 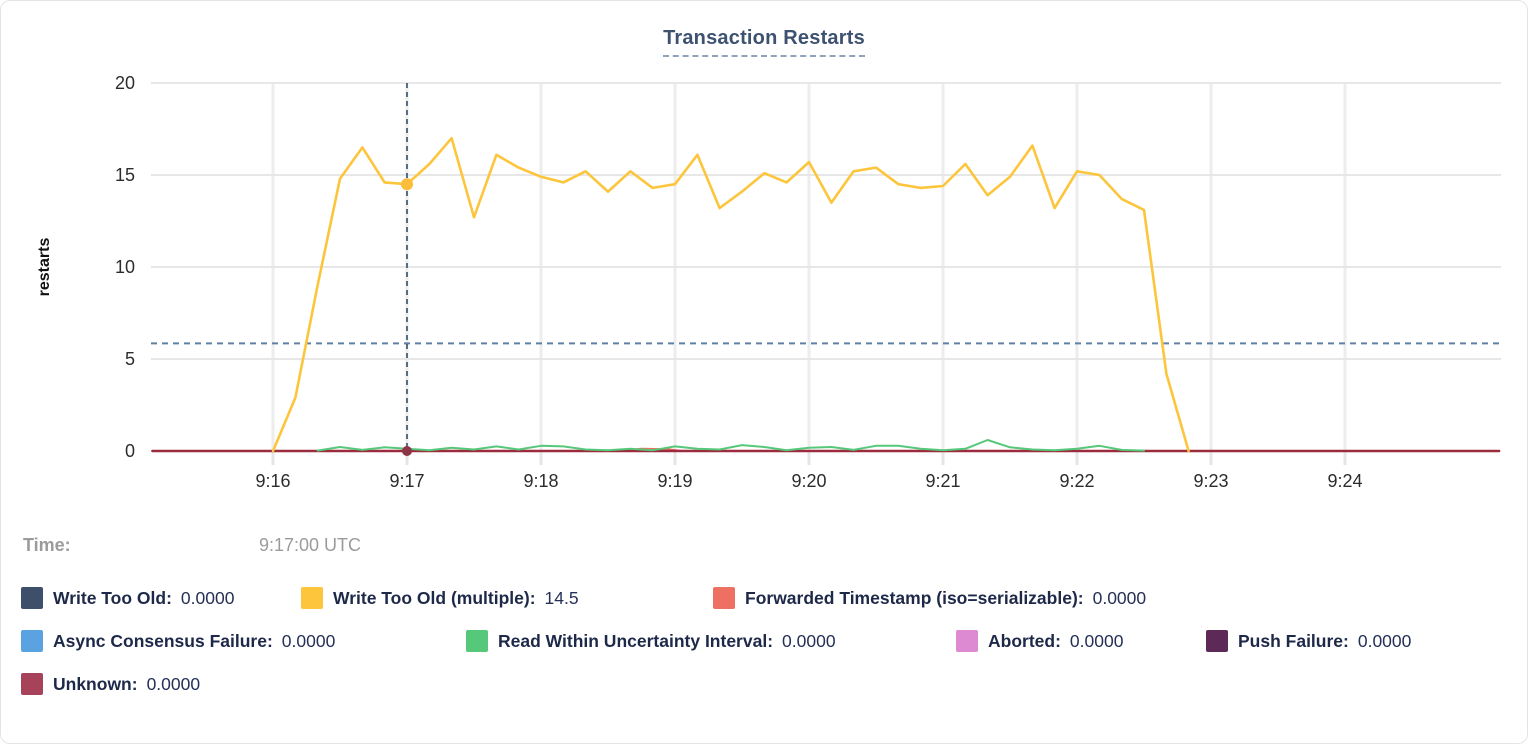 I want to click on series-swatch-aborted, so click(x=967, y=641).